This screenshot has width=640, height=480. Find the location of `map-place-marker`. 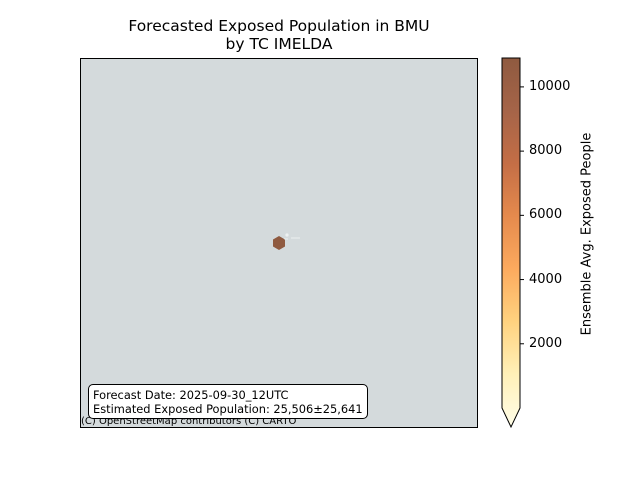

map-place-marker is located at coordinates (292, 236).